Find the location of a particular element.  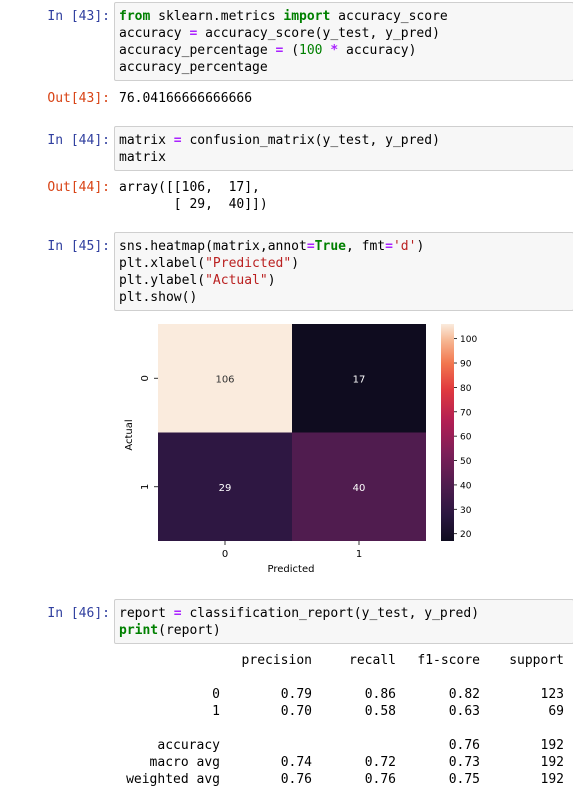

report-label: 0 is located at coordinates (216, 694).